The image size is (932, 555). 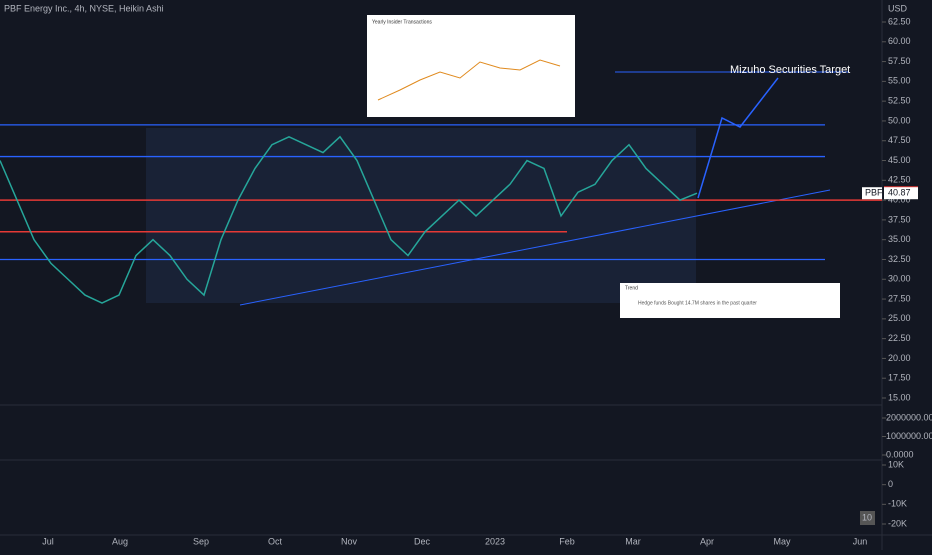 I want to click on badge, so click(x=867, y=518).